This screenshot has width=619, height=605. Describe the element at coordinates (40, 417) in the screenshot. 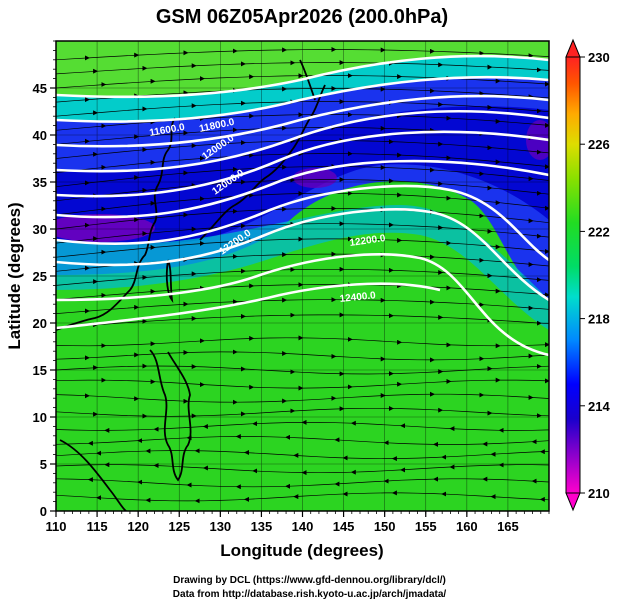

I see `y-tick-label: 10` at that location.